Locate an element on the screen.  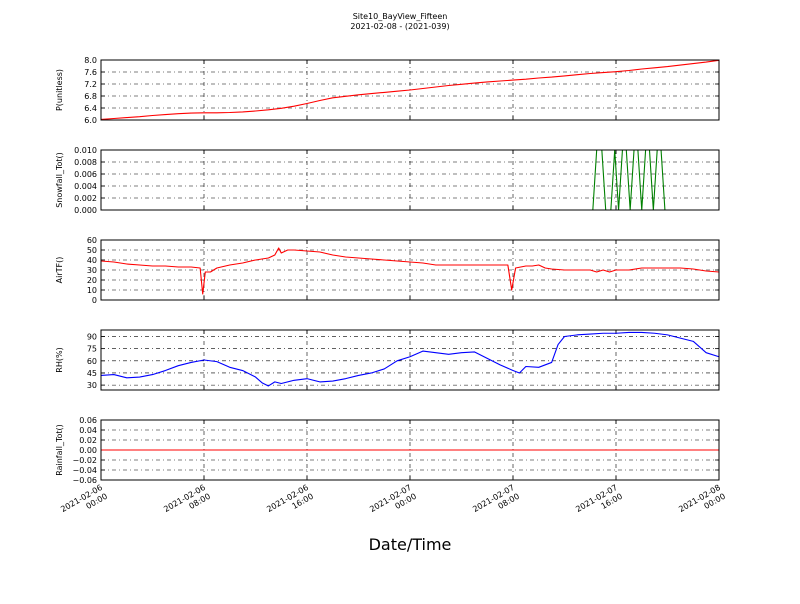
y-tick-label: 0.06 is located at coordinates (88, 420).